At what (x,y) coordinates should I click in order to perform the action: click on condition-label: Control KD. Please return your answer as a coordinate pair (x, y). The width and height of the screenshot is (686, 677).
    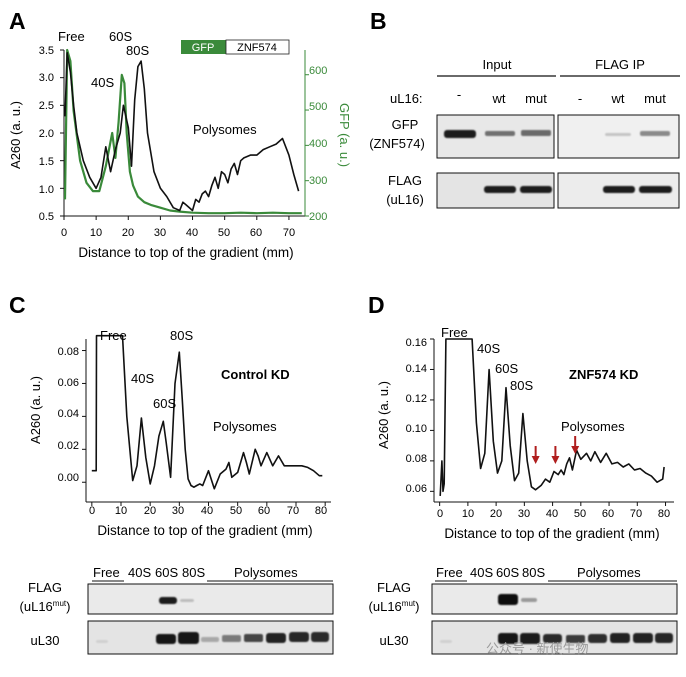
    Looking at the image, I should click on (255, 374).